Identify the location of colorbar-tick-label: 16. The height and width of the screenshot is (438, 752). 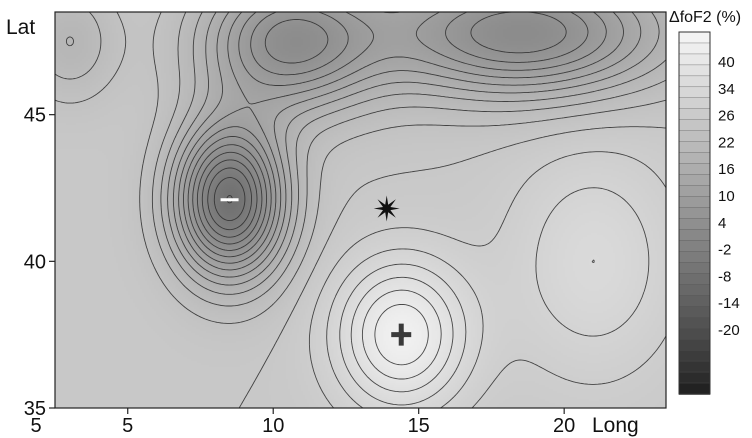
(726, 169).